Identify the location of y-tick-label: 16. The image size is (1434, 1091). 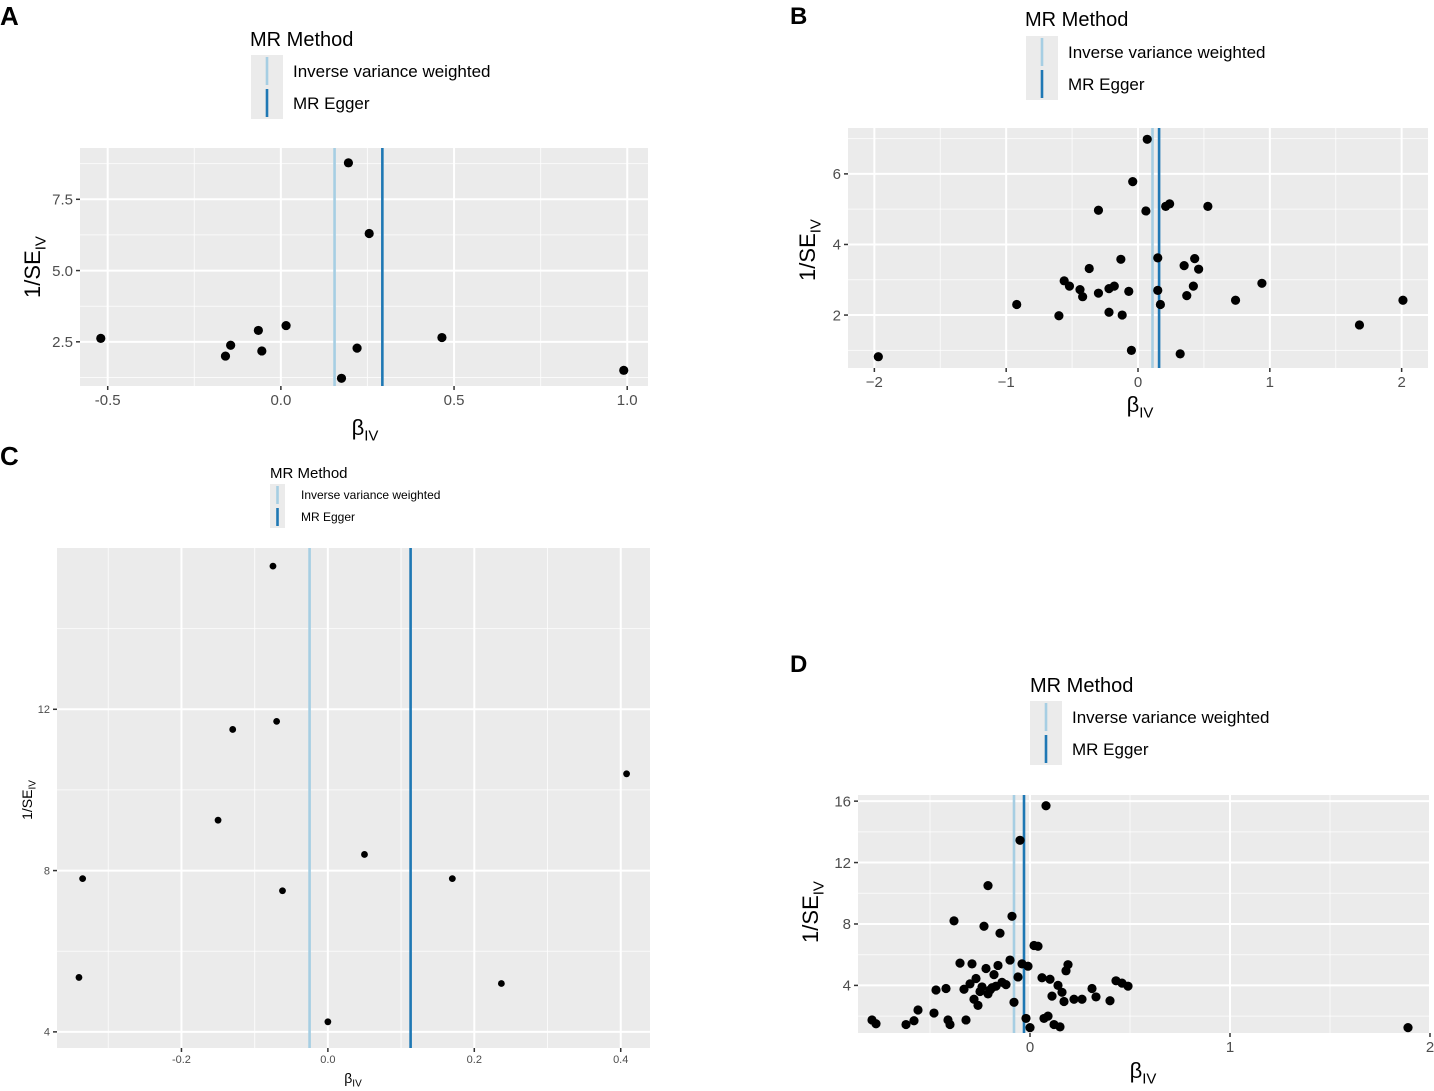
(842, 801).